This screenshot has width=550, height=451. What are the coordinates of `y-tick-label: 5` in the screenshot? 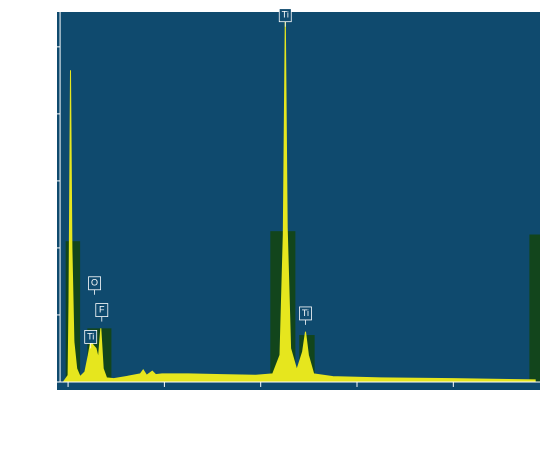 It's located at (50, 46).